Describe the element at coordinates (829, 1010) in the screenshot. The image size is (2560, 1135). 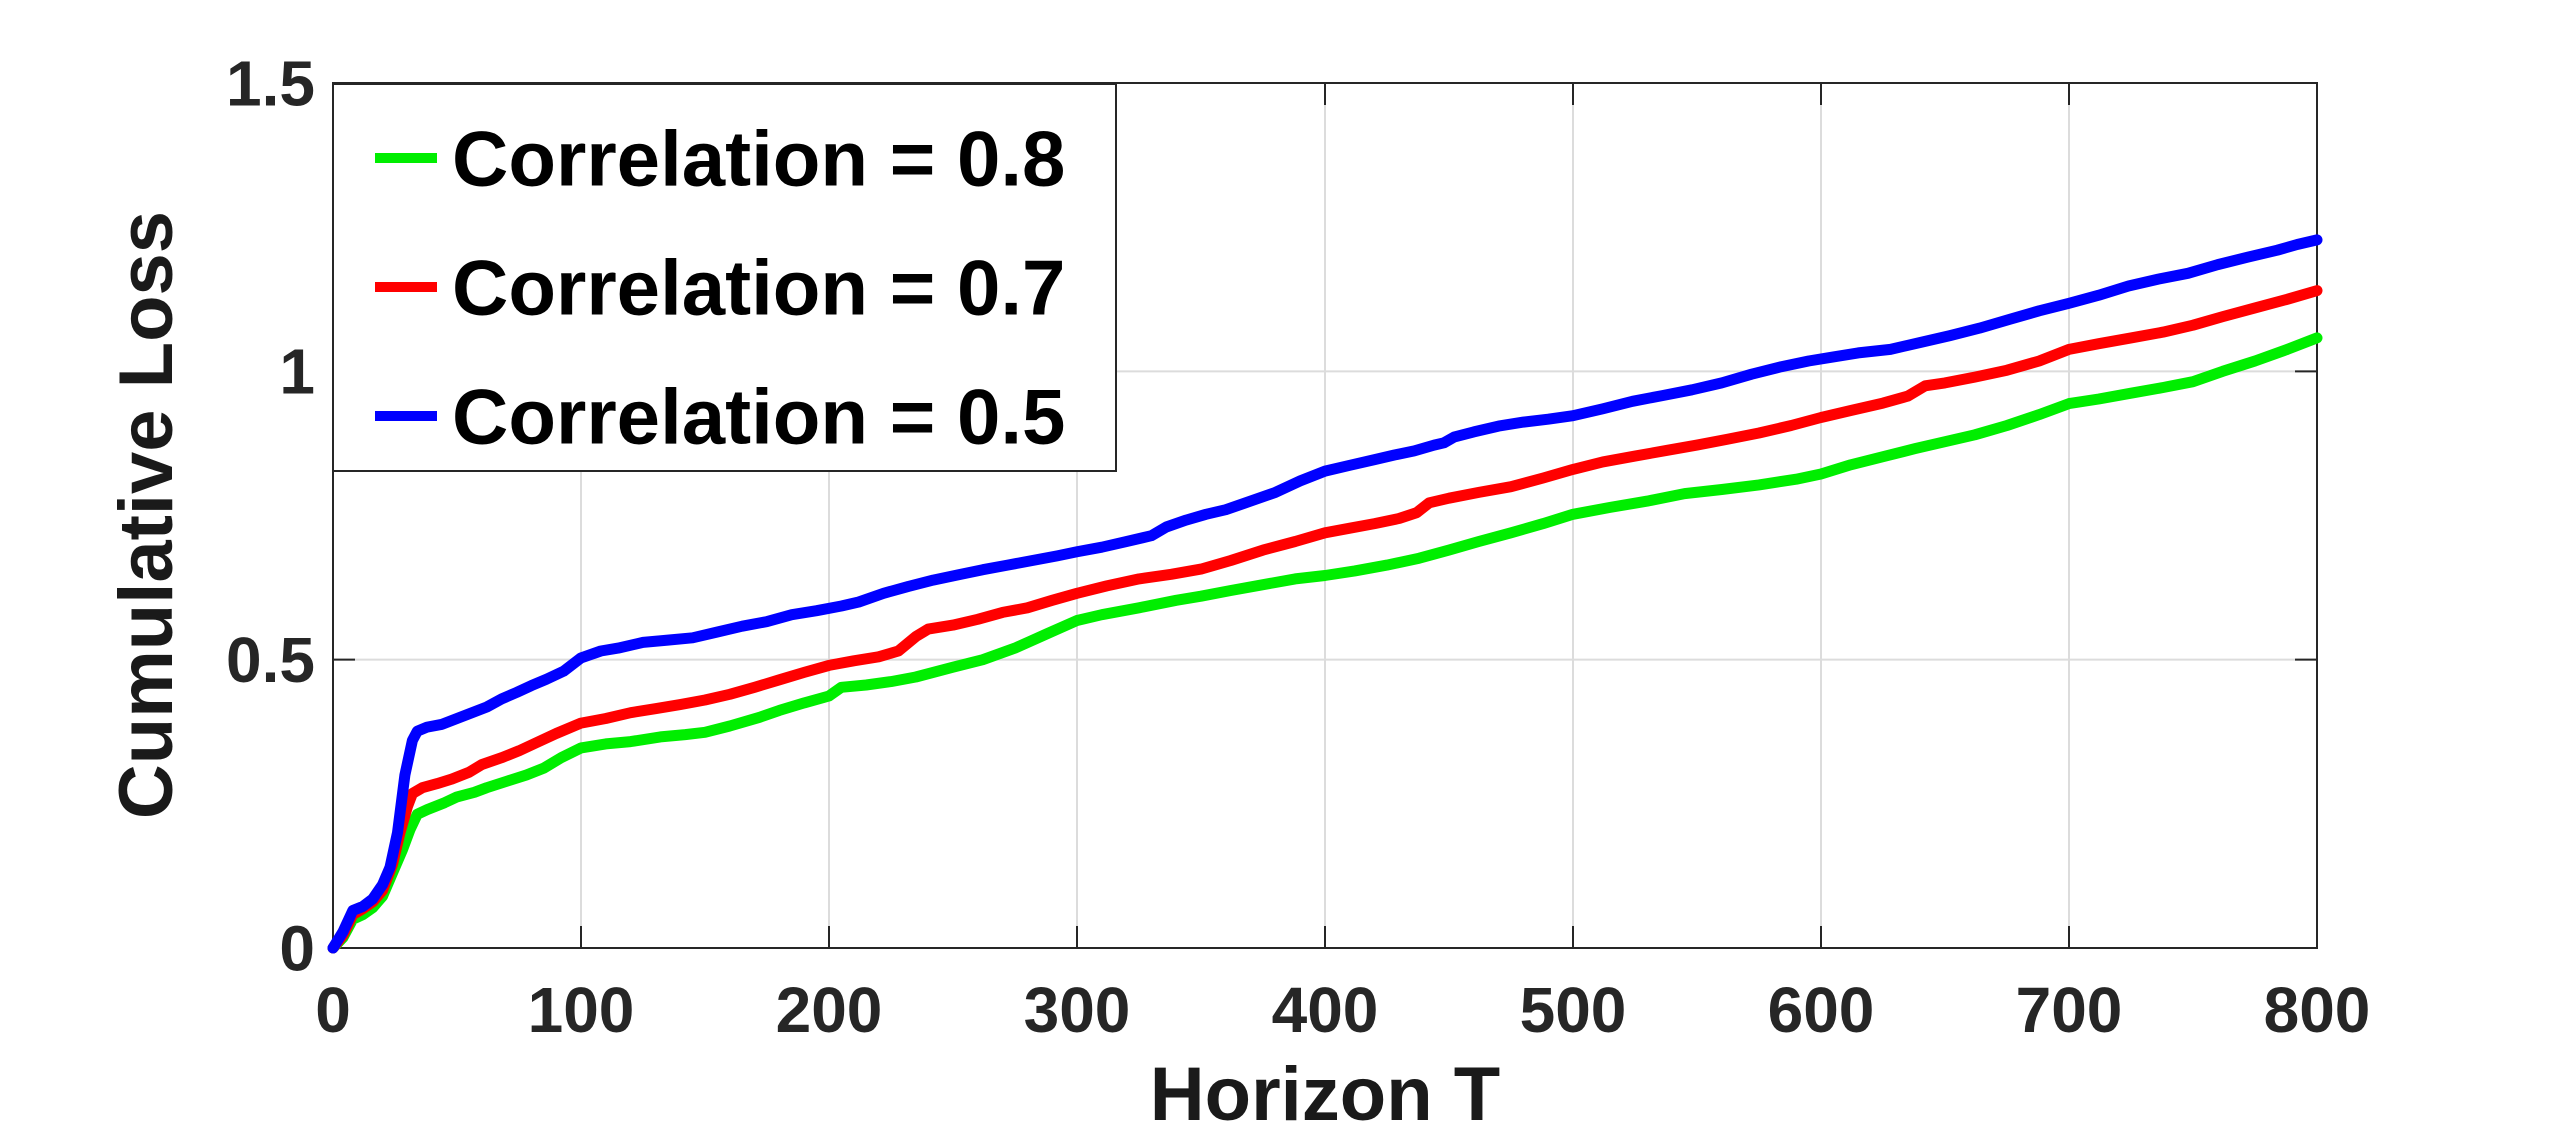
I see `x-tick-label-200: 200` at that location.